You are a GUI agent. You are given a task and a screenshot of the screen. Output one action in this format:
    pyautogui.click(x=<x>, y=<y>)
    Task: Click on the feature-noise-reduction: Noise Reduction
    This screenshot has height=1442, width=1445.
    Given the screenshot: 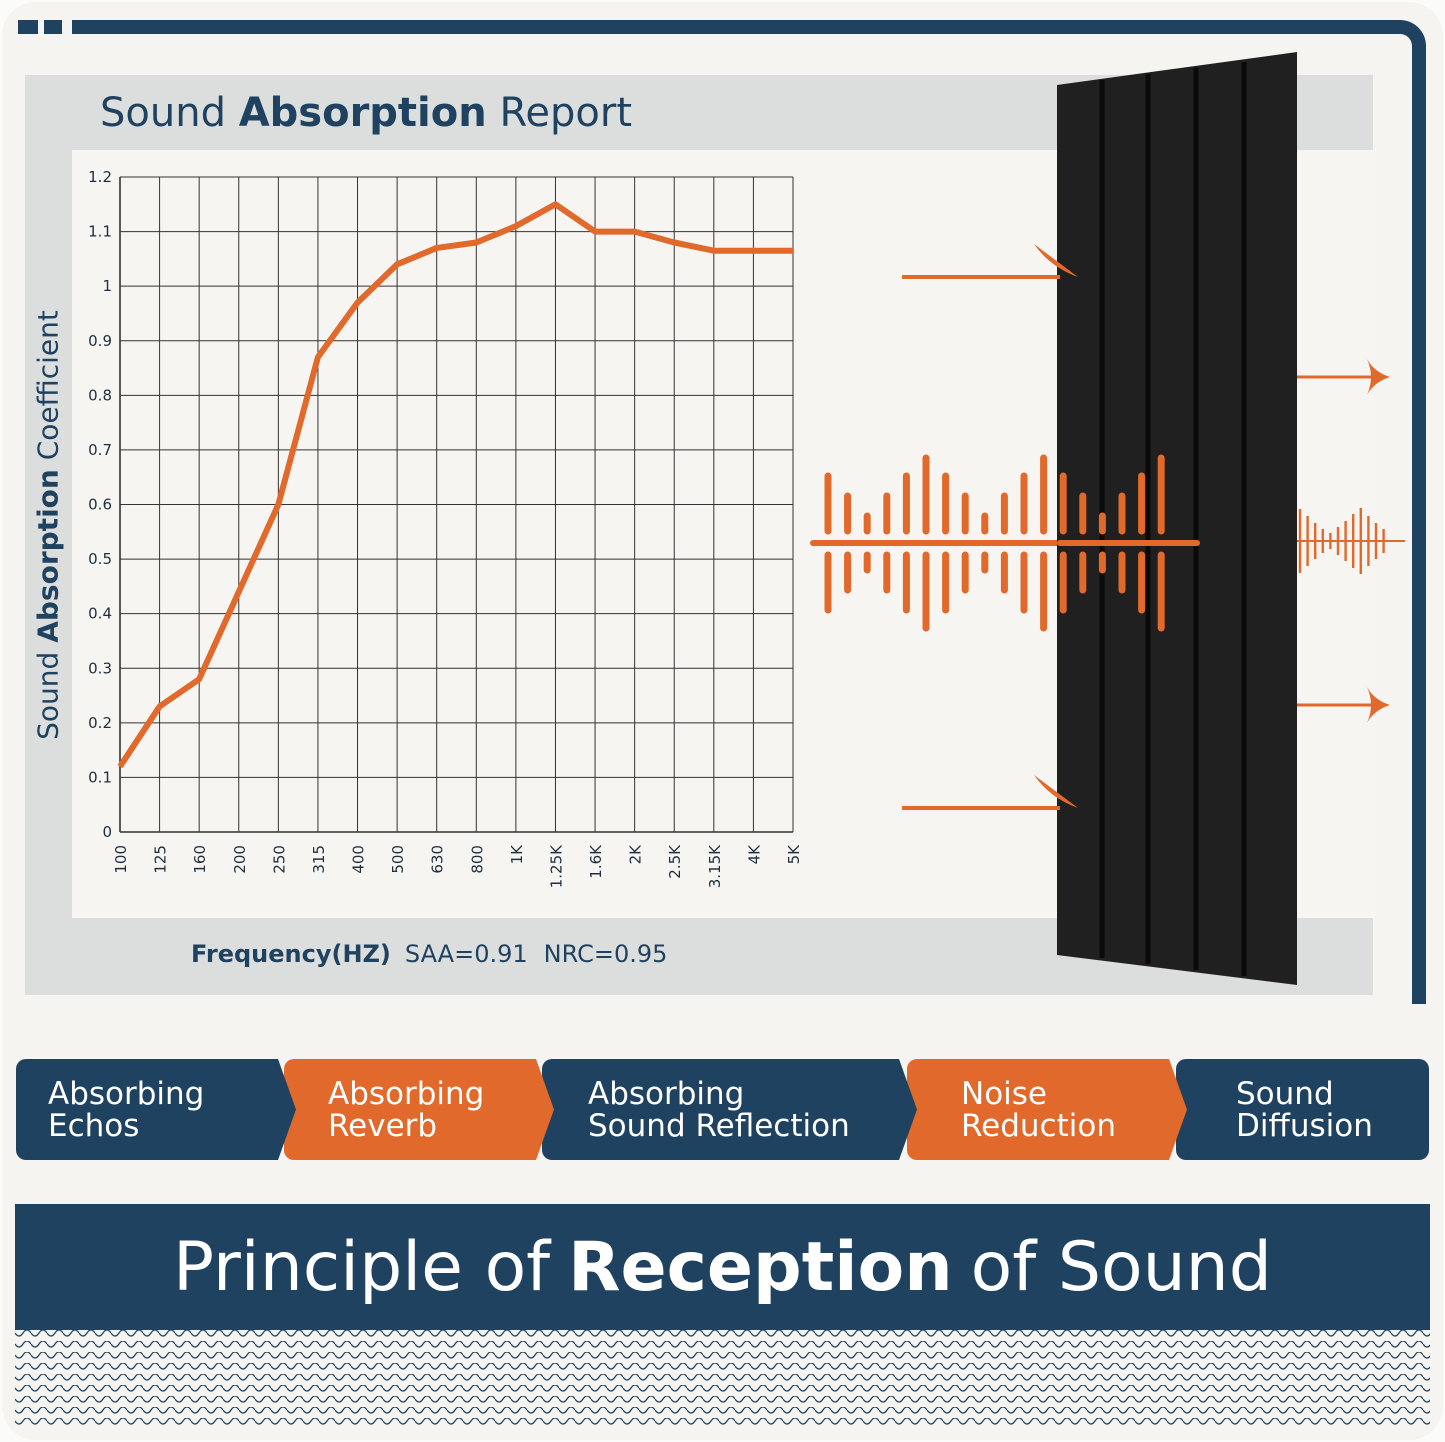 What is the action you would take?
    pyautogui.click(x=1047, y=1109)
    